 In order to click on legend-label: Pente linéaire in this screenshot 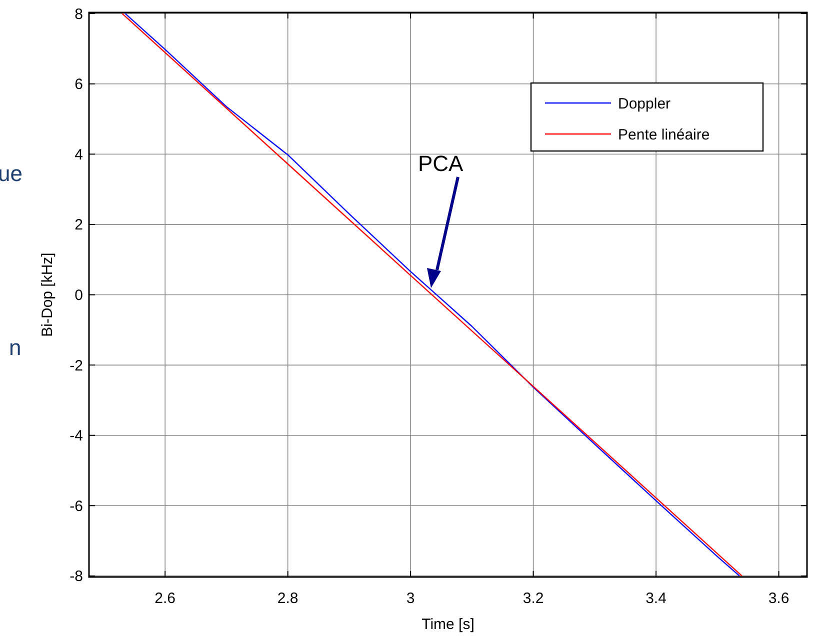, I will do `click(664, 135)`.